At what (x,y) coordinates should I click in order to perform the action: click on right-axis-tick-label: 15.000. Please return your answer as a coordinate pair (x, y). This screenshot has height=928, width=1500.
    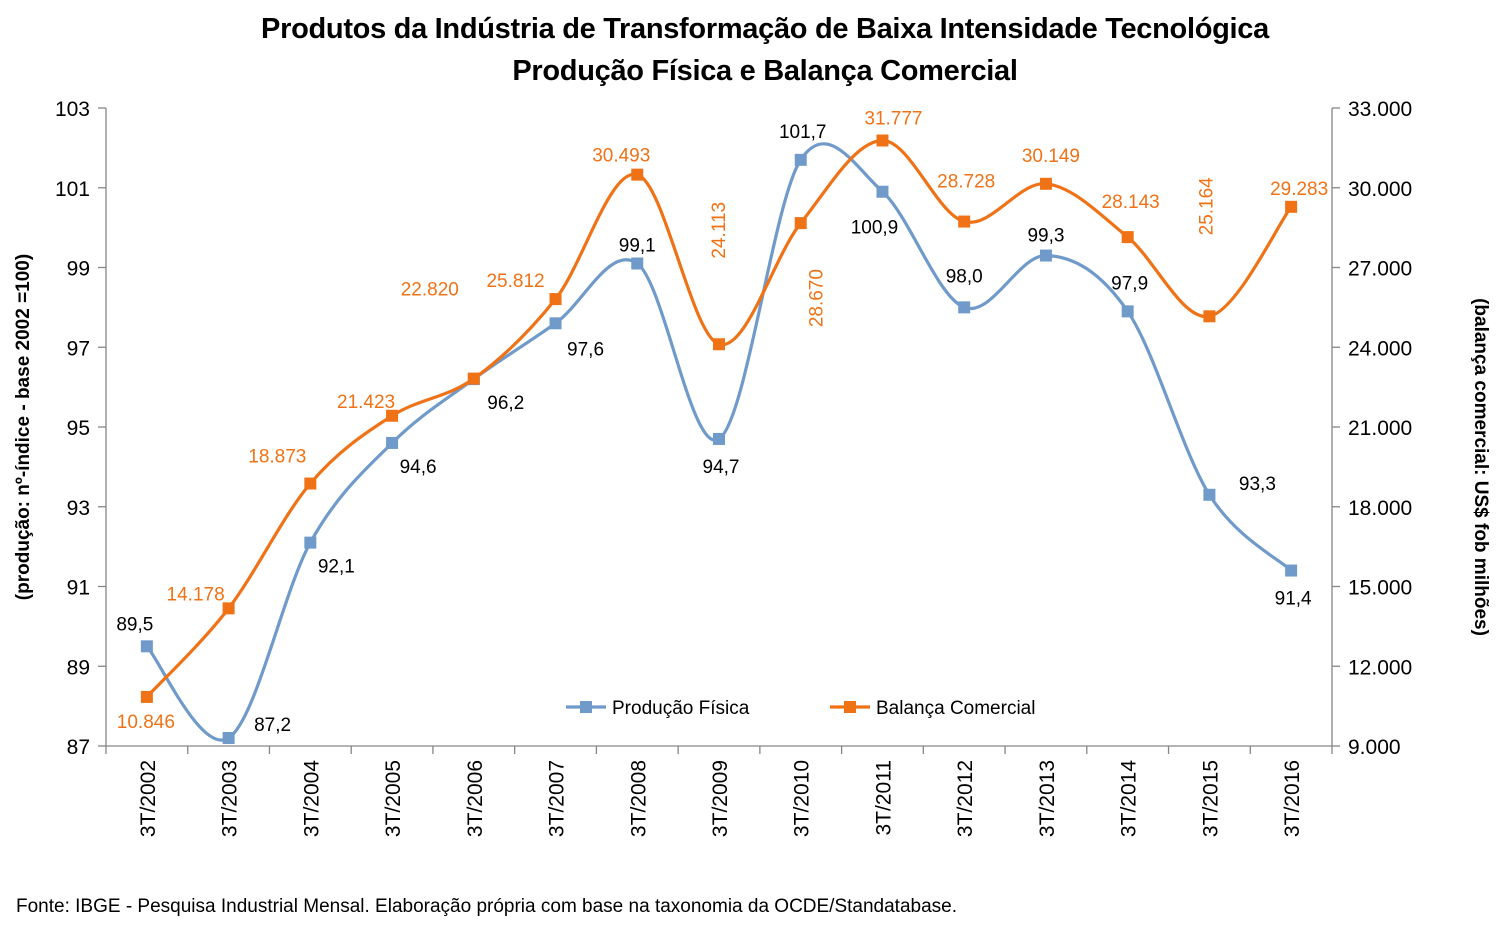
    Looking at the image, I should click on (1380, 588).